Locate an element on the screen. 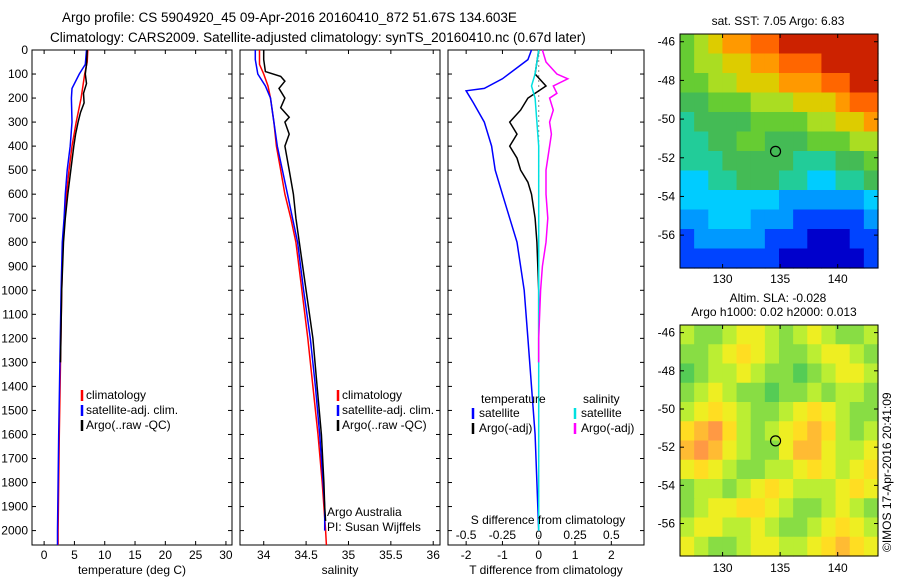 This screenshot has height=580, width=900. x-tick-label: 36 is located at coordinates (434, 555).